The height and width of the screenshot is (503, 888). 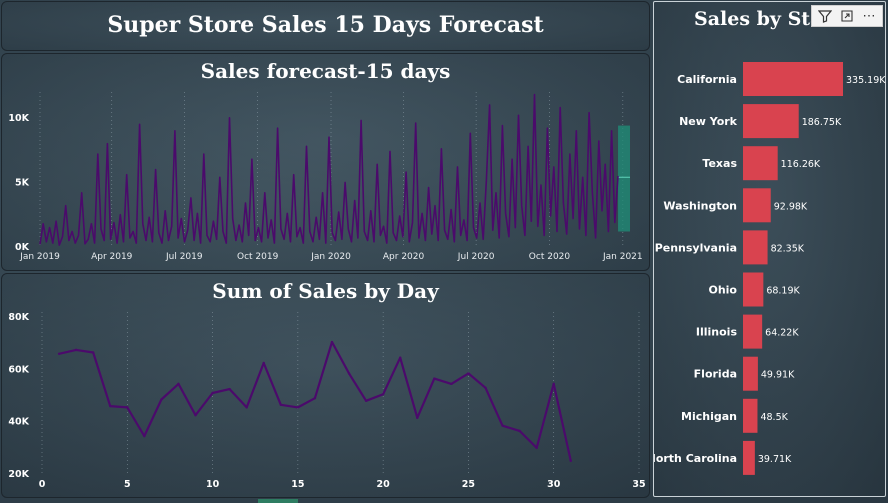 I want to click on state-value-label: 82.35K, so click(x=788, y=248).